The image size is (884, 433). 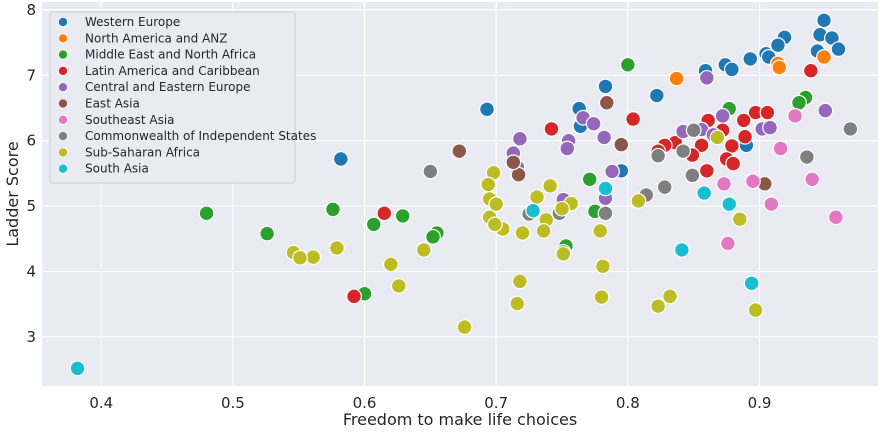 What do you see at coordinates (31, 10) in the screenshot?
I see `y-tick-label: 8` at bounding box center [31, 10].